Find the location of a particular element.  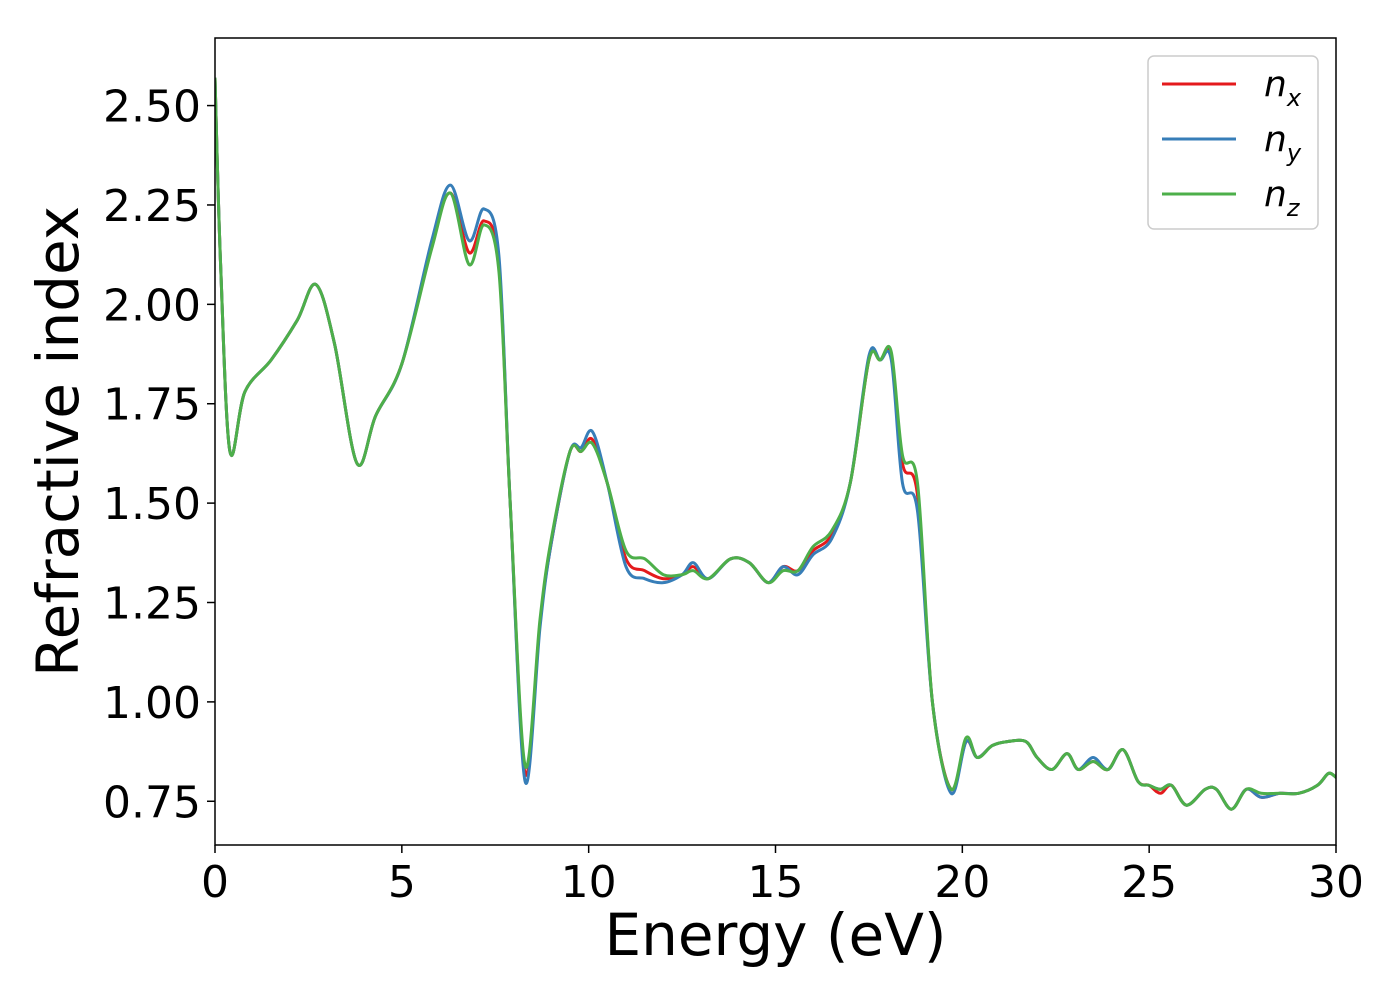

legend-box is located at coordinates (1233, 142).